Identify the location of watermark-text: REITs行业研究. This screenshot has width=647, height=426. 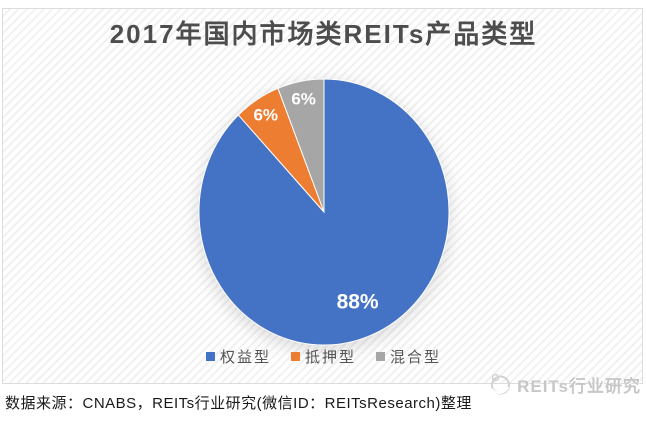
(579, 386).